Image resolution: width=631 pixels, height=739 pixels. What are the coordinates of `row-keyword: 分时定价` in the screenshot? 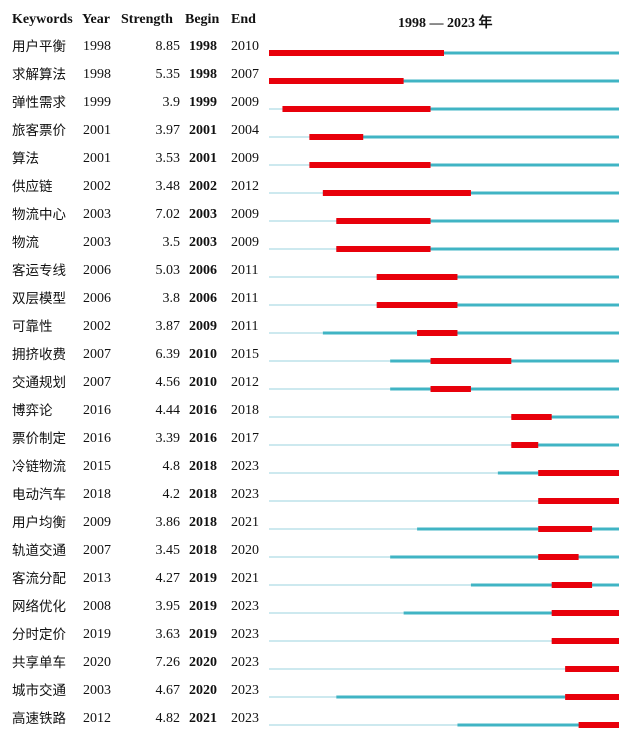 It's located at (39, 635).